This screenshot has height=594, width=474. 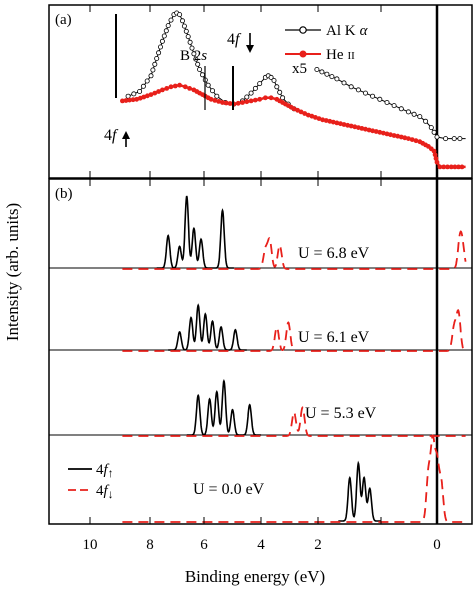 I want to click on annotation-x5: x5, so click(x=299, y=69).